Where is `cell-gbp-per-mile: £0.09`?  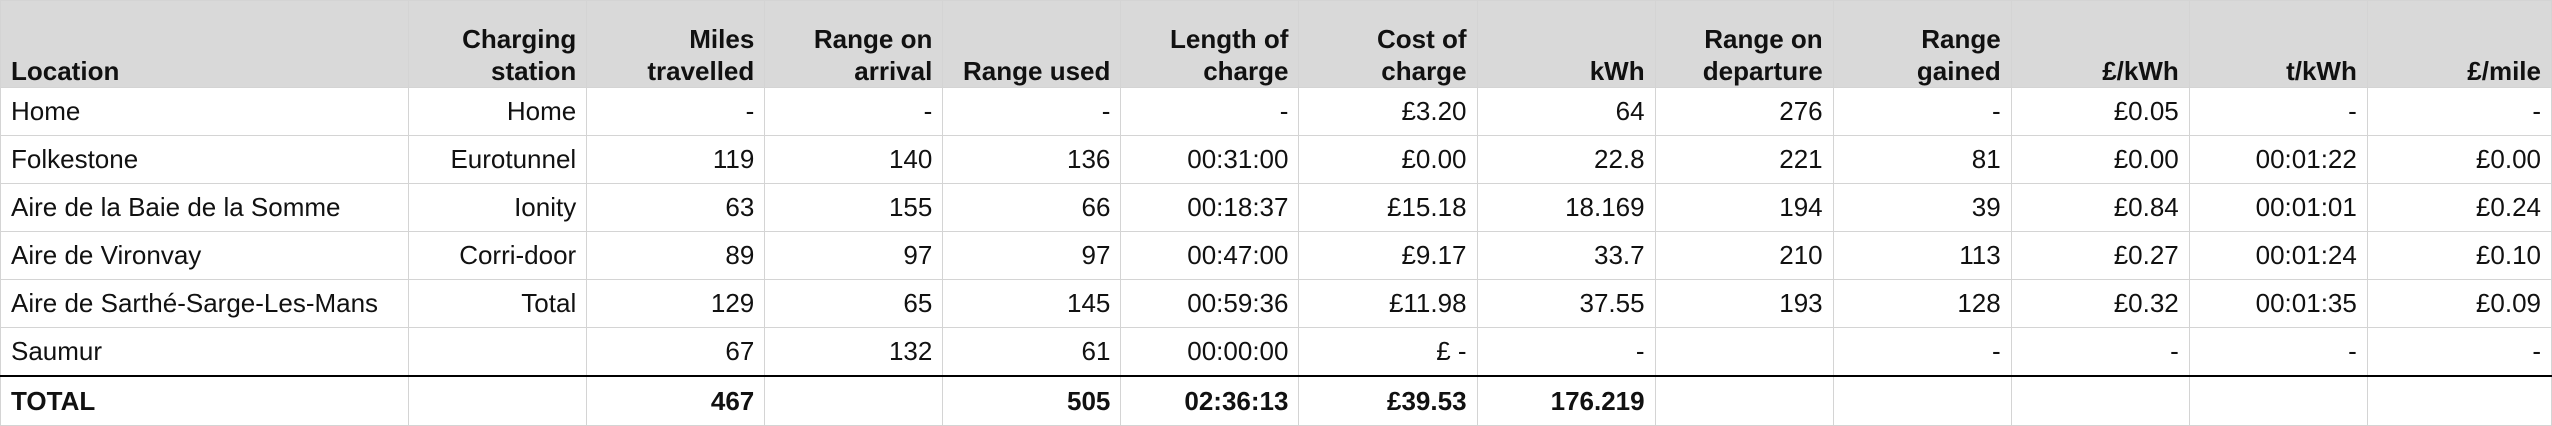 cell-gbp-per-mile: £0.09 is located at coordinates (2459, 303).